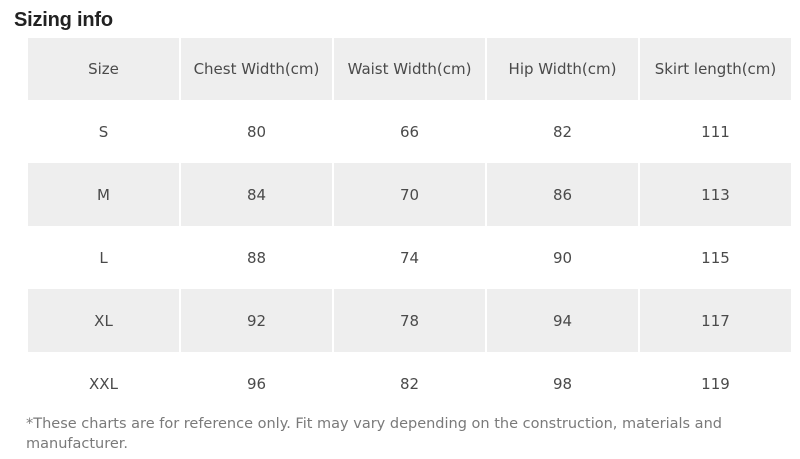 This screenshot has height=459, width=800. I want to click on cell-waist-width: 78, so click(409, 320).